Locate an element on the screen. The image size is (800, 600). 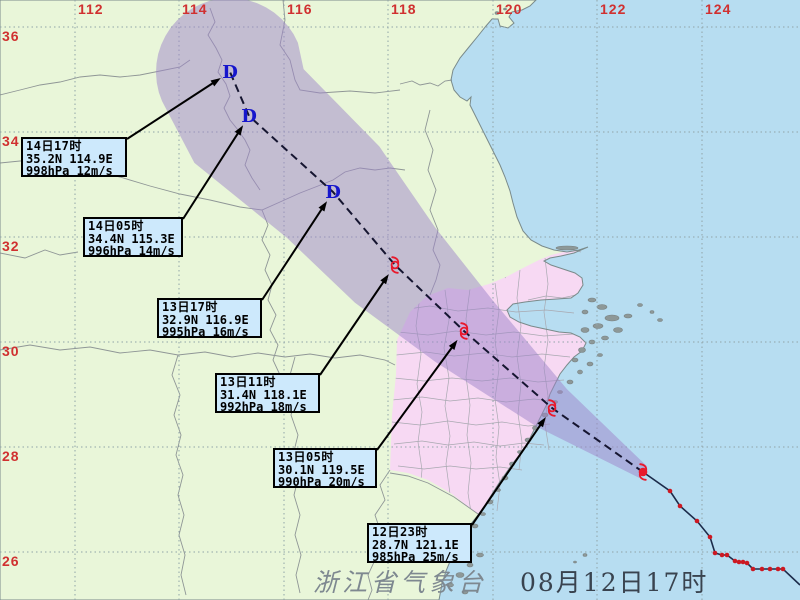
forecast-info-line: 12日23时 is located at coordinates (400, 532).